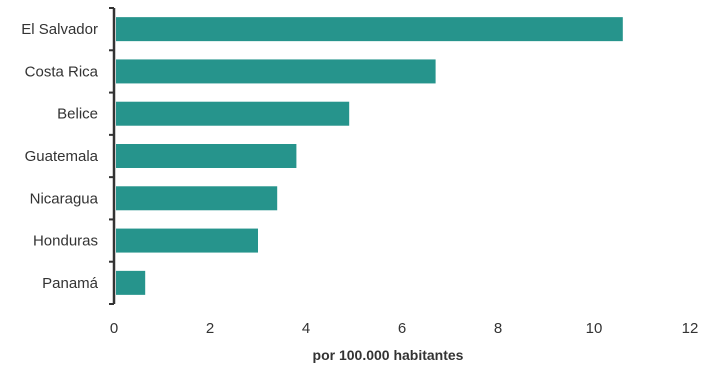  Describe the element at coordinates (276, 71) in the screenshot. I see `bar-costa-rica` at that location.